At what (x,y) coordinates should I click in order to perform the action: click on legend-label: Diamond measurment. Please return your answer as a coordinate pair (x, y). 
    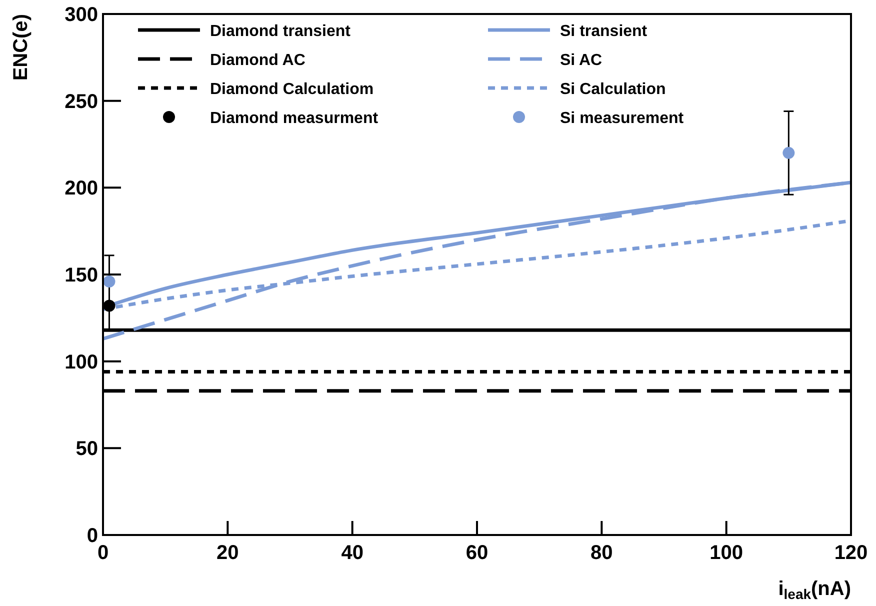
    Looking at the image, I should click on (294, 118).